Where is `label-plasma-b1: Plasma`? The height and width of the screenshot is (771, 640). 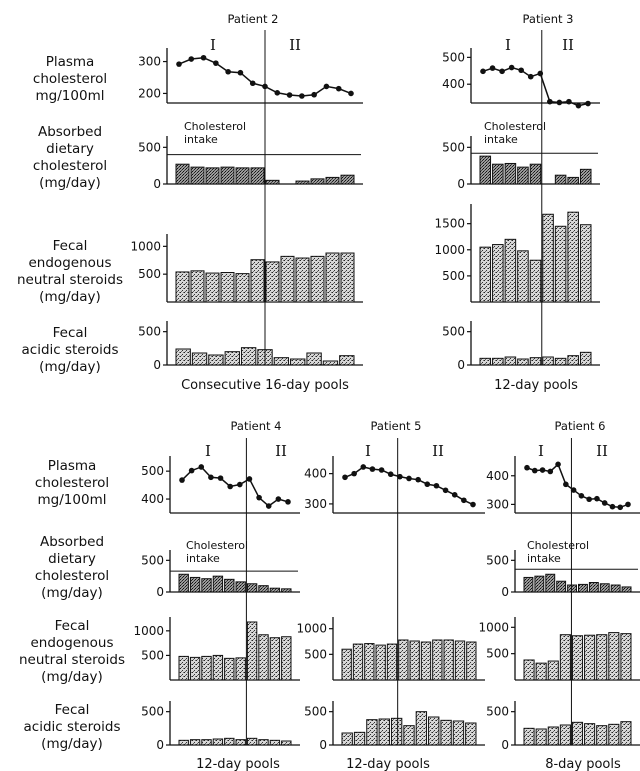 label-plasma-b1: Plasma is located at coordinates (72, 466).